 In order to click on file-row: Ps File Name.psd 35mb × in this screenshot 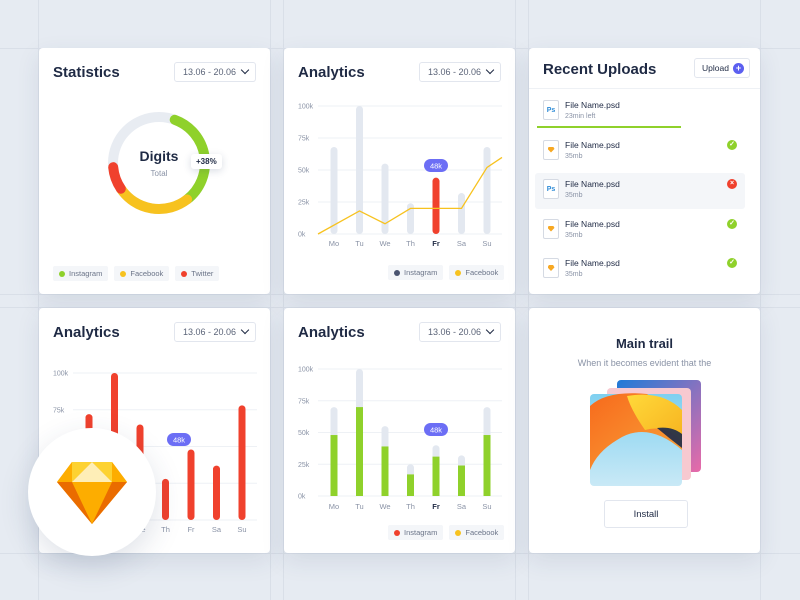, I will do `click(640, 191)`.